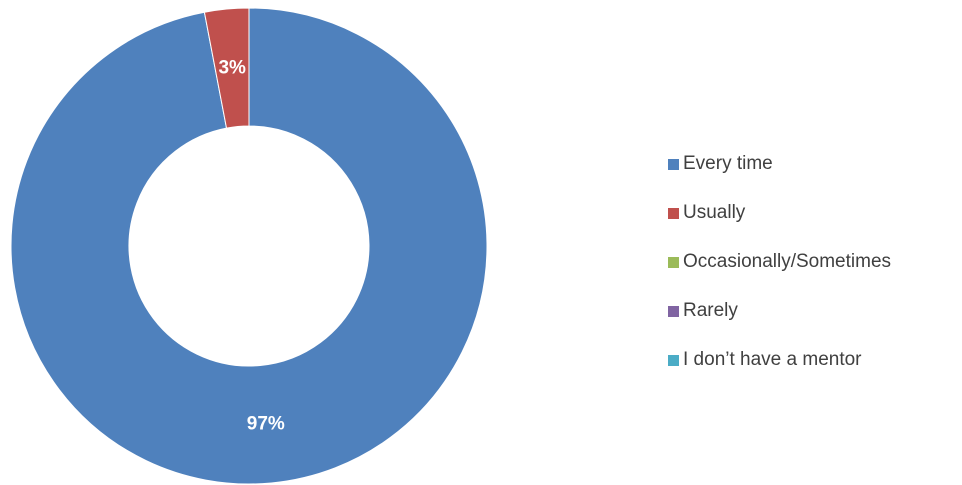 The height and width of the screenshot is (485, 962). What do you see at coordinates (779, 213) in the screenshot?
I see `legend-item-usually: Usually` at bounding box center [779, 213].